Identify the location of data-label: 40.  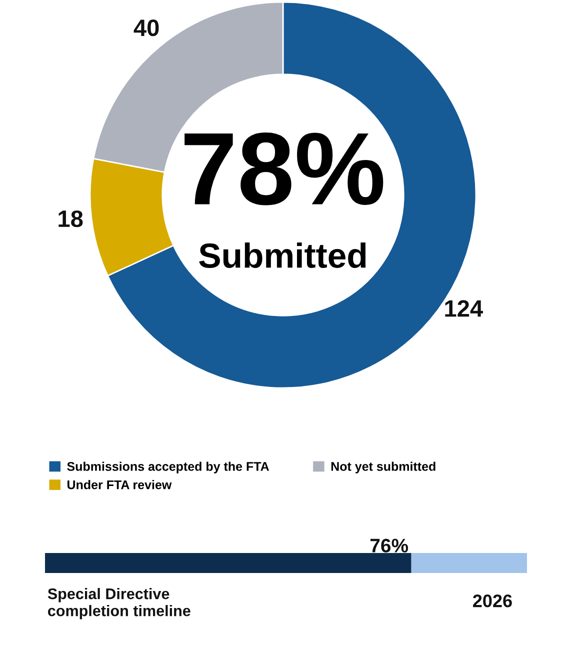
(146, 27).